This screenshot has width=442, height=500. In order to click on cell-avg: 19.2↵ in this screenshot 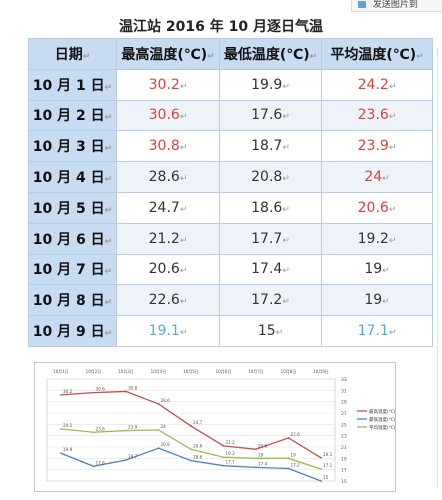, I will do `click(377, 238)`.